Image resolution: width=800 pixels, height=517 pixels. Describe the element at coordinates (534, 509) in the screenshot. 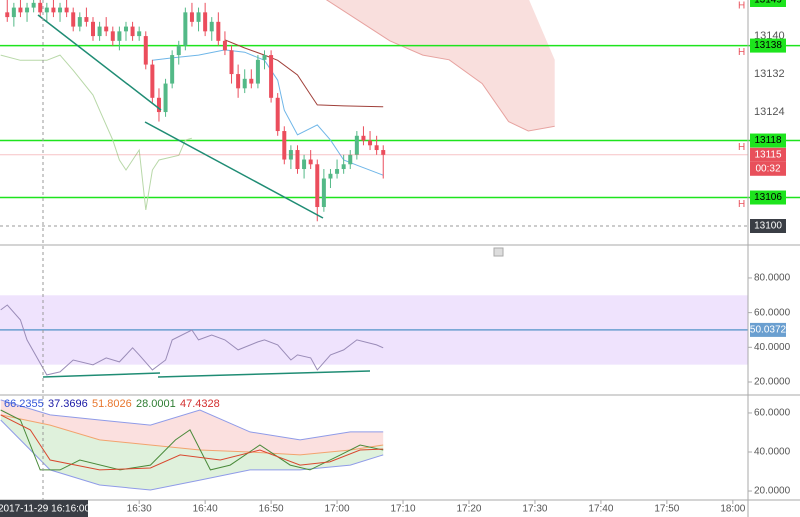

I see `x-tick-label: 17:30` at that location.